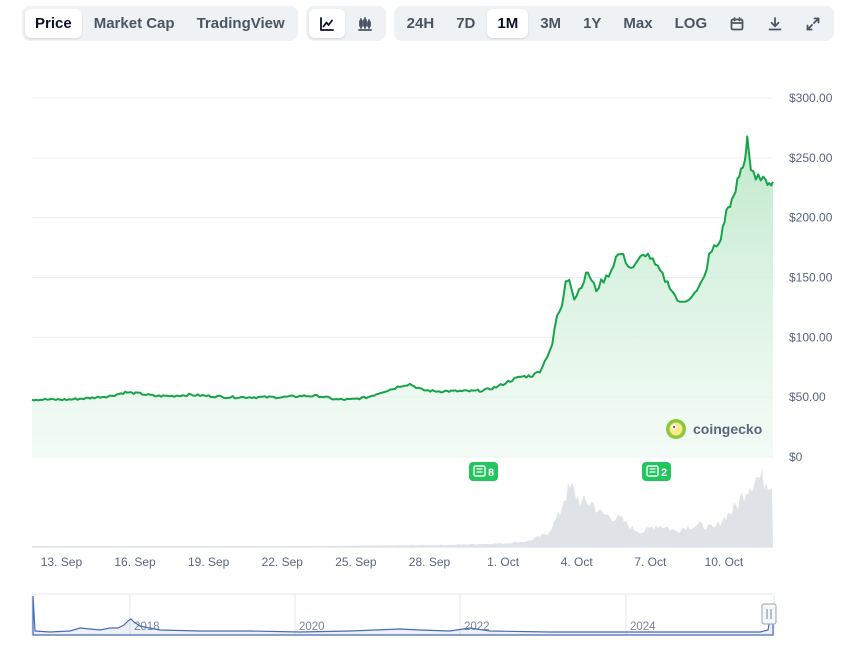 The image size is (857, 649). I want to click on x-tick-label: 25. Sep, so click(356, 562).